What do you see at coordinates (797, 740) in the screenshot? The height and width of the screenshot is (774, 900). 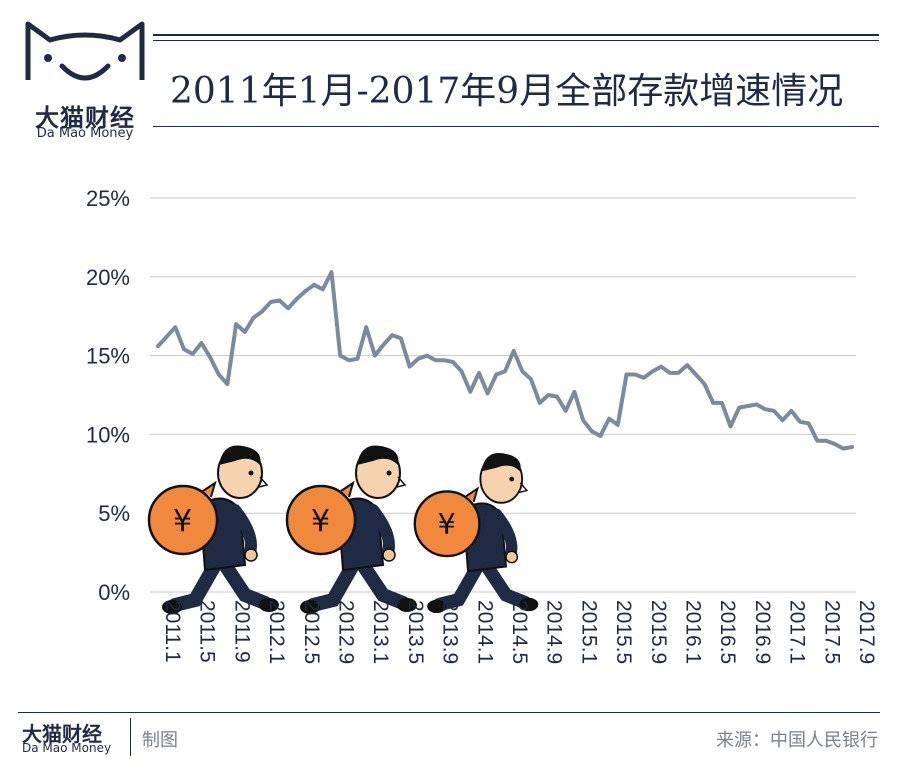 I see `footer-source: 来源：中国人民银行` at bounding box center [797, 740].